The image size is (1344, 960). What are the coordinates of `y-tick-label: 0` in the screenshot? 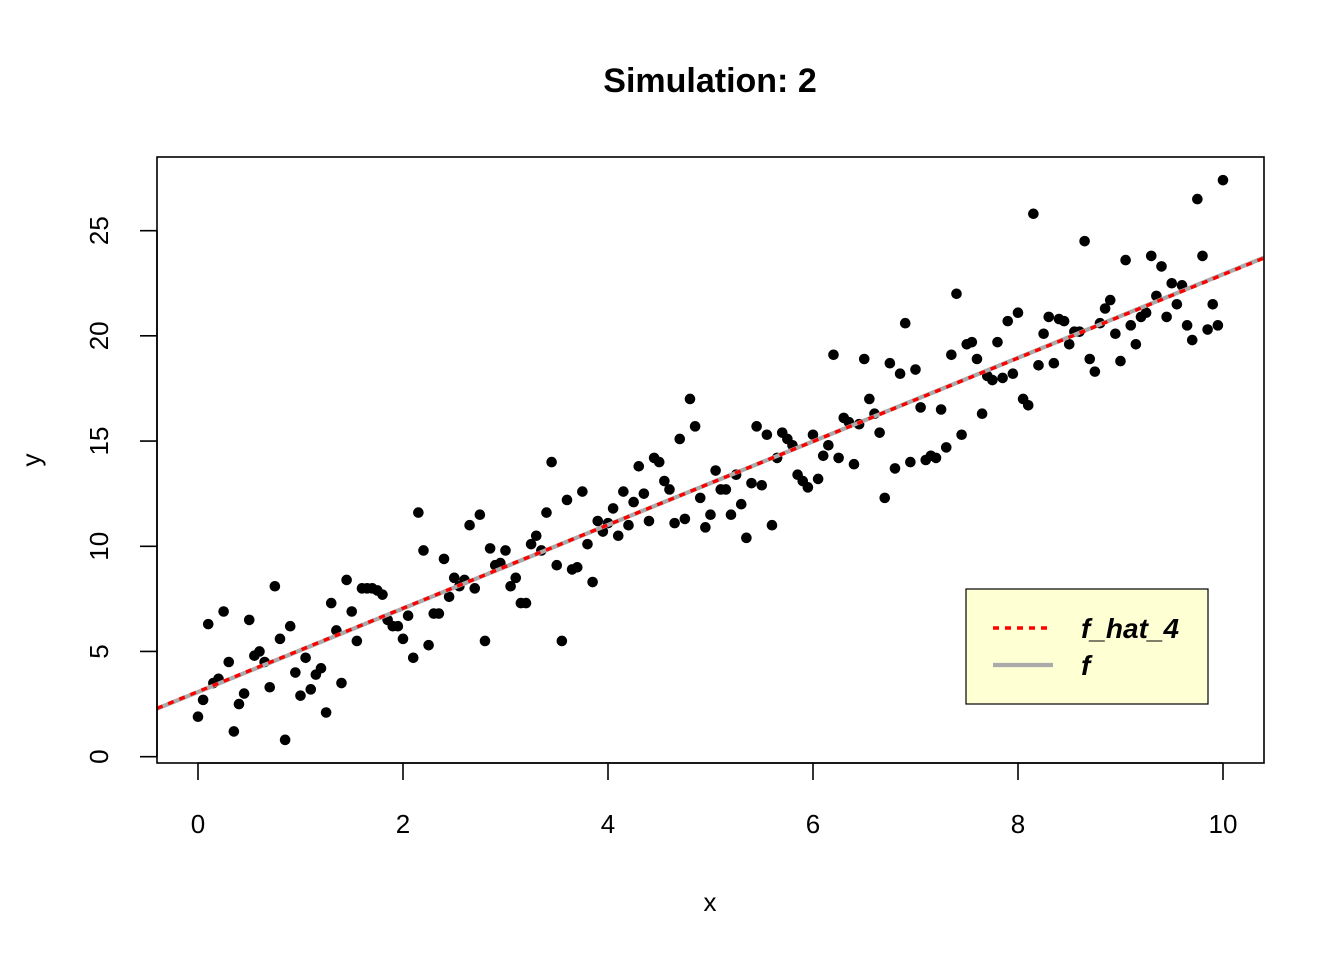 It's located at (99, 756).